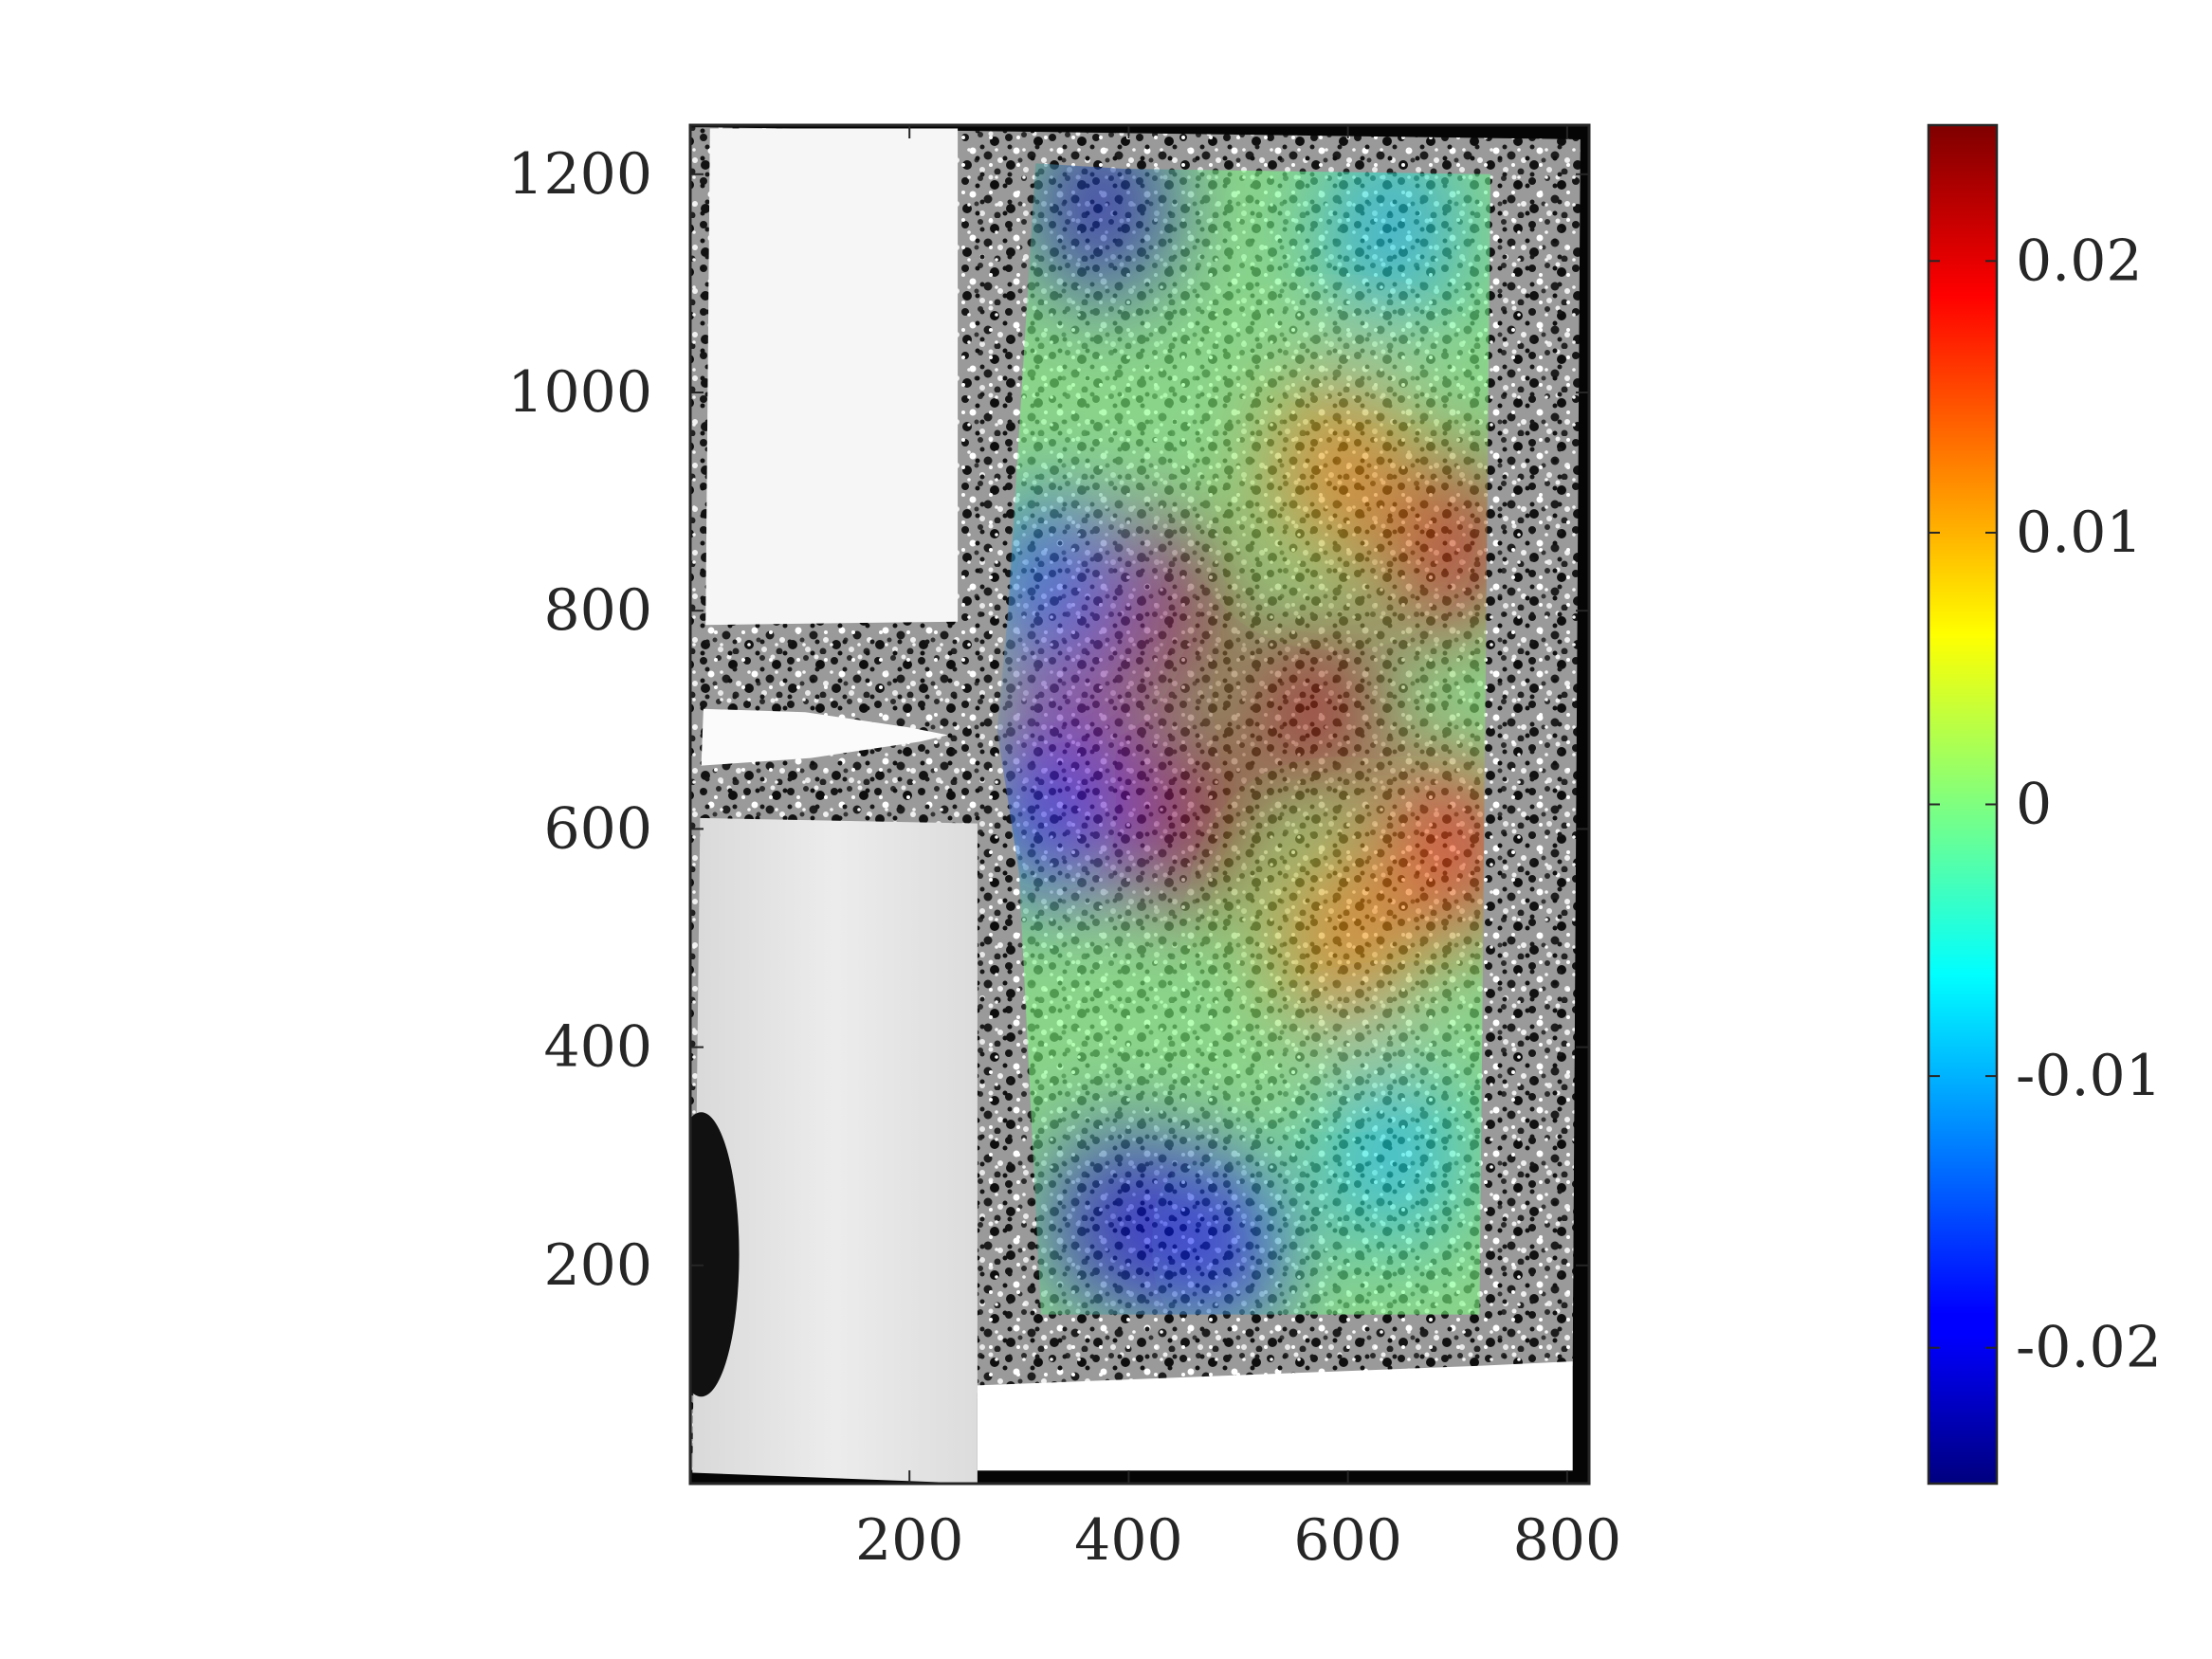 The width and height of the screenshot is (2212, 1659). What do you see at coordinates (597, 828) in the screenshot?
I see `y-tick-label: 600` at bounding box center [597, 828].